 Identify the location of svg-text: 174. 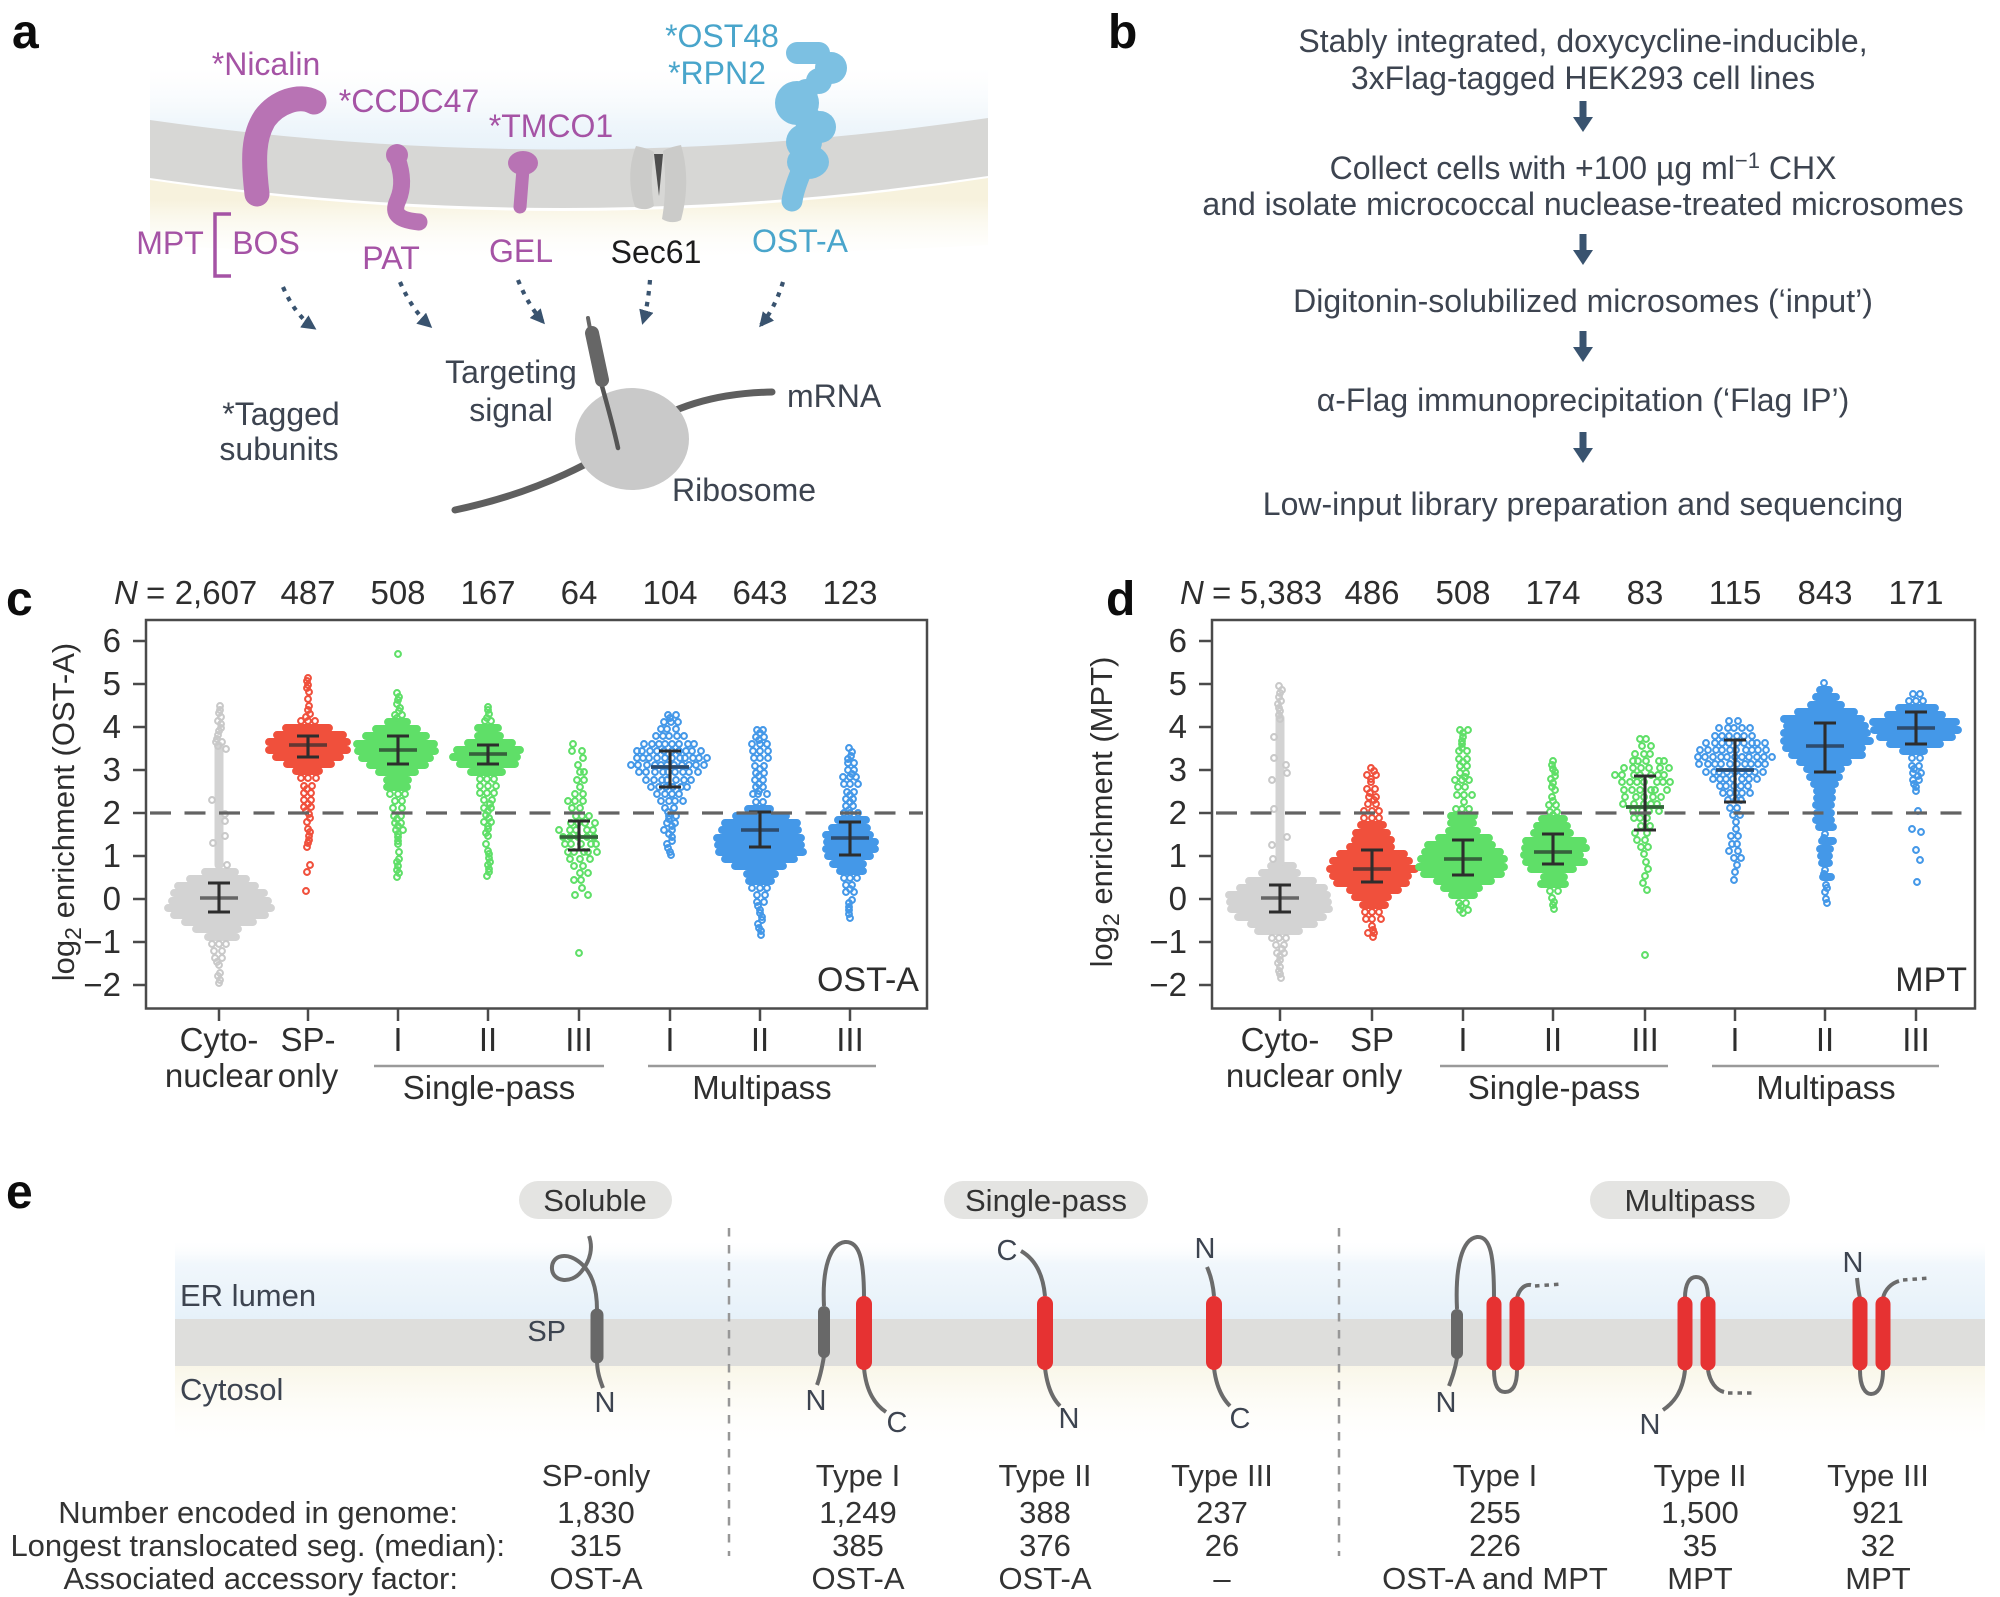
(1552, 592).